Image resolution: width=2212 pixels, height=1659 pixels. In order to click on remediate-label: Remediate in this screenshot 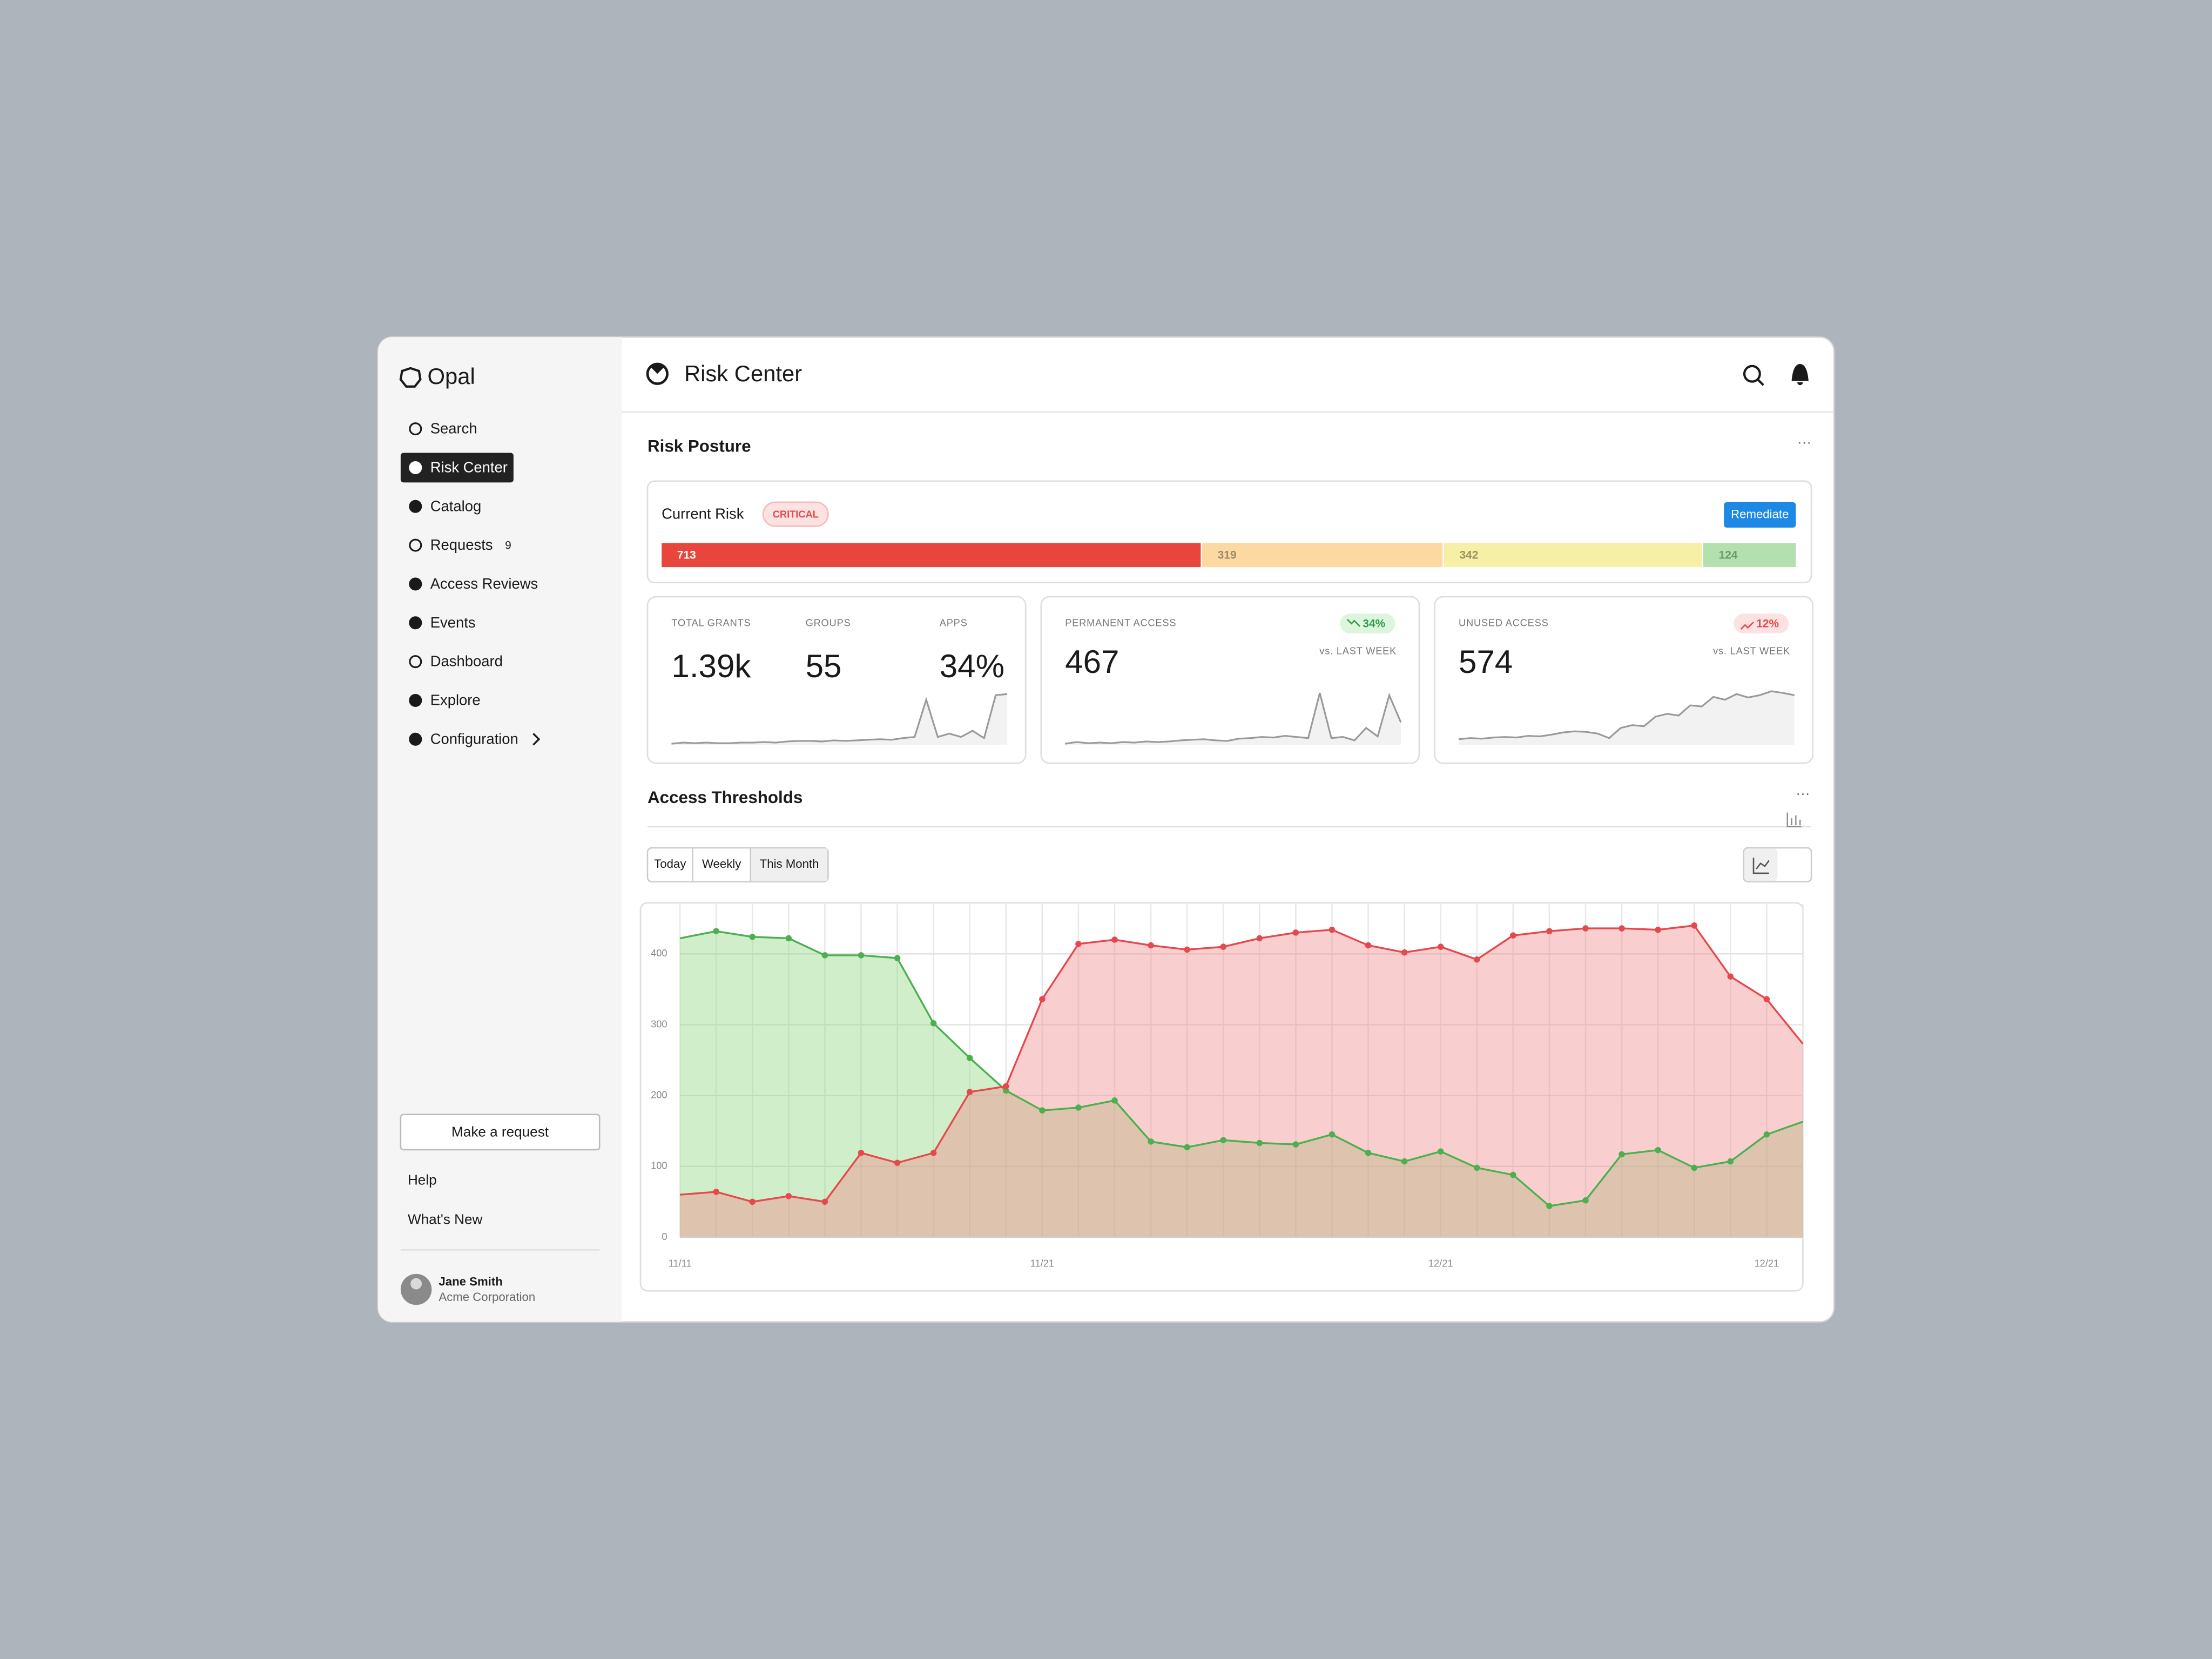, I will do `click(1760, 514)`.